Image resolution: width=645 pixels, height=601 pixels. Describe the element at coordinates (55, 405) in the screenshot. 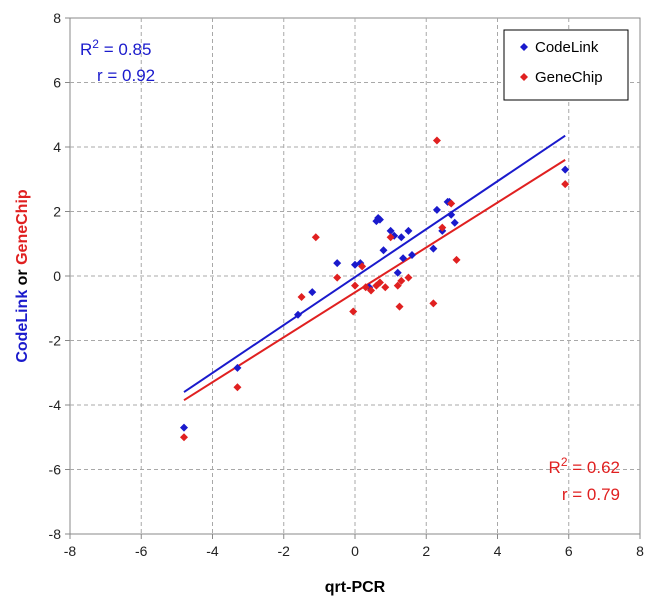

I see `y-tick-label: -4` at that location.